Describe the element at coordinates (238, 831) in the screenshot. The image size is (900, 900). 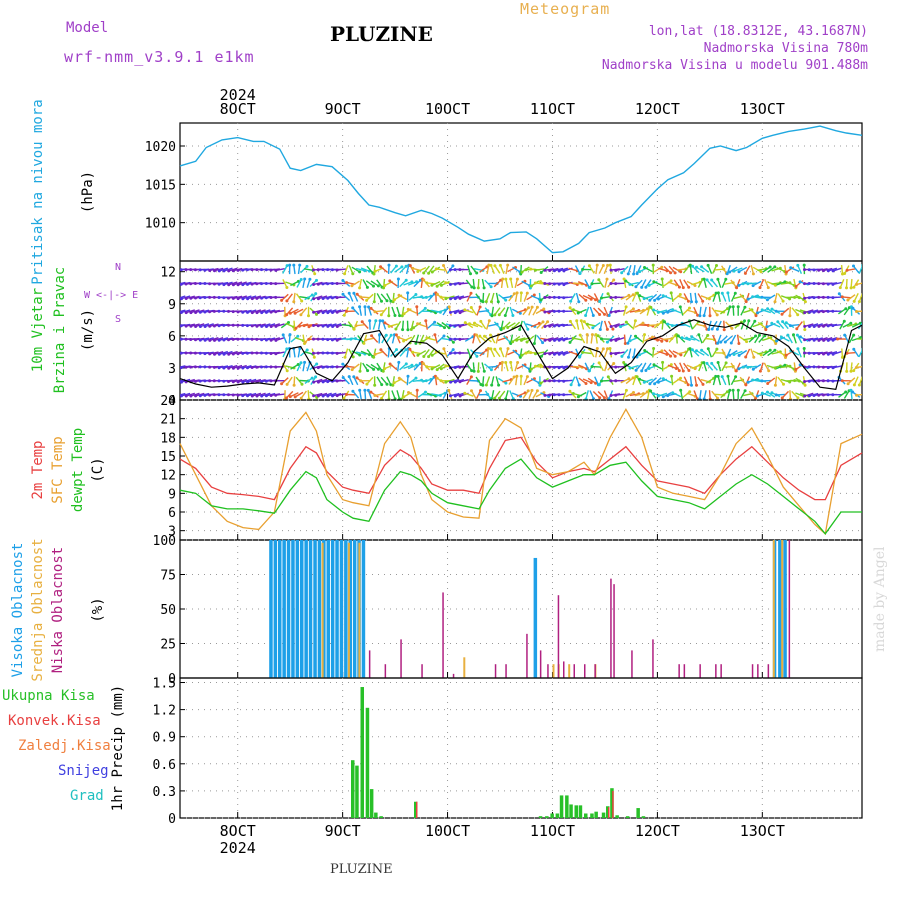
I see `time-label-bottom: 8OCT` at that location.